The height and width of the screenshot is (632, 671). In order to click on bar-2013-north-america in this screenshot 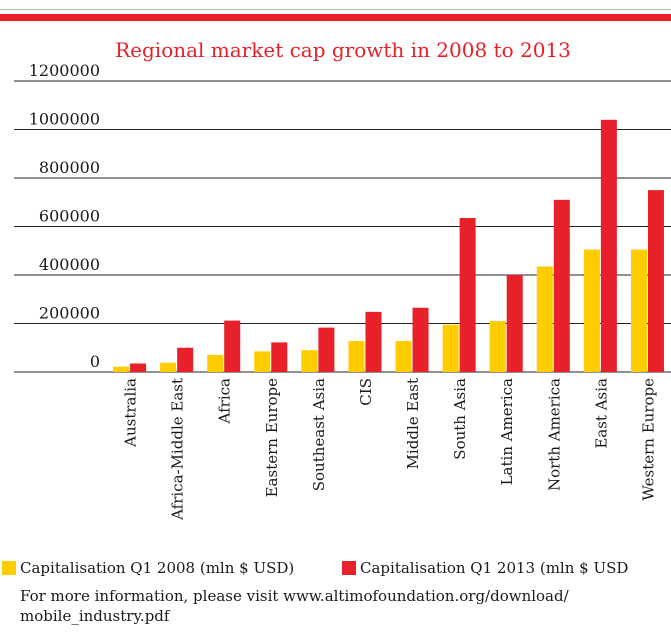, I will do `click(561, 285)`.